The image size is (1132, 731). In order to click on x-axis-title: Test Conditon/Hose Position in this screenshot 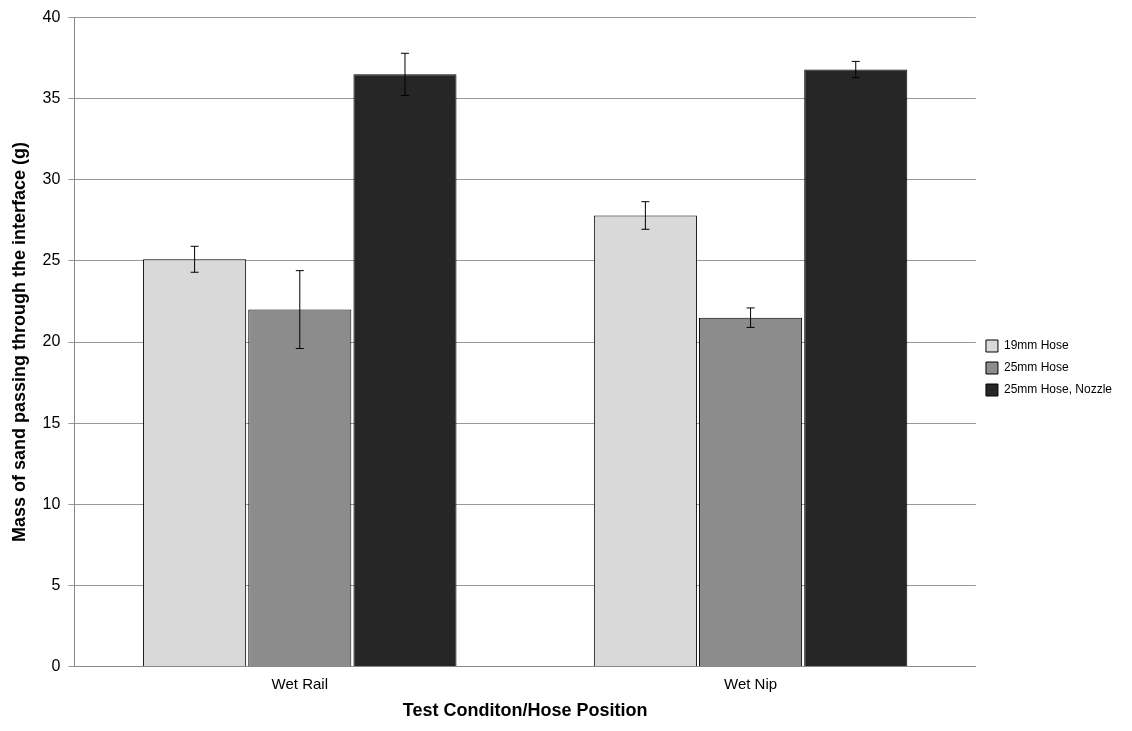, I will do `click(525, 710)`.